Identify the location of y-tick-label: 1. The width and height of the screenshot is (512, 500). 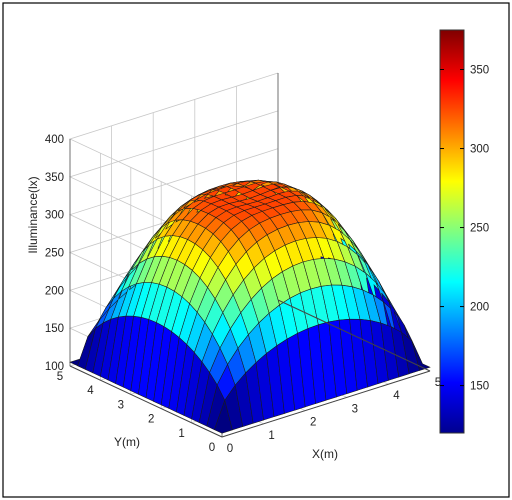
(181, 434).